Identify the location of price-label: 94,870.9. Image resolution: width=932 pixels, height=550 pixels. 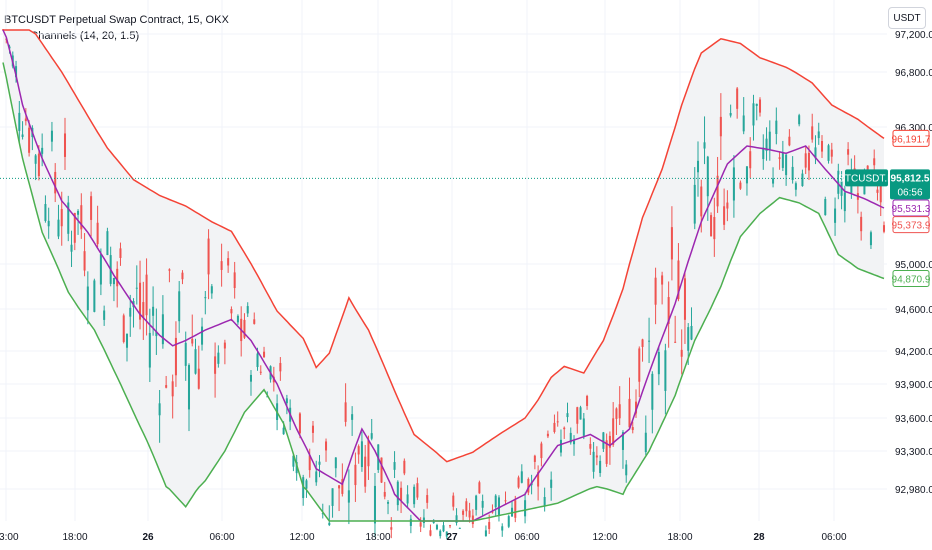
(911, 279).